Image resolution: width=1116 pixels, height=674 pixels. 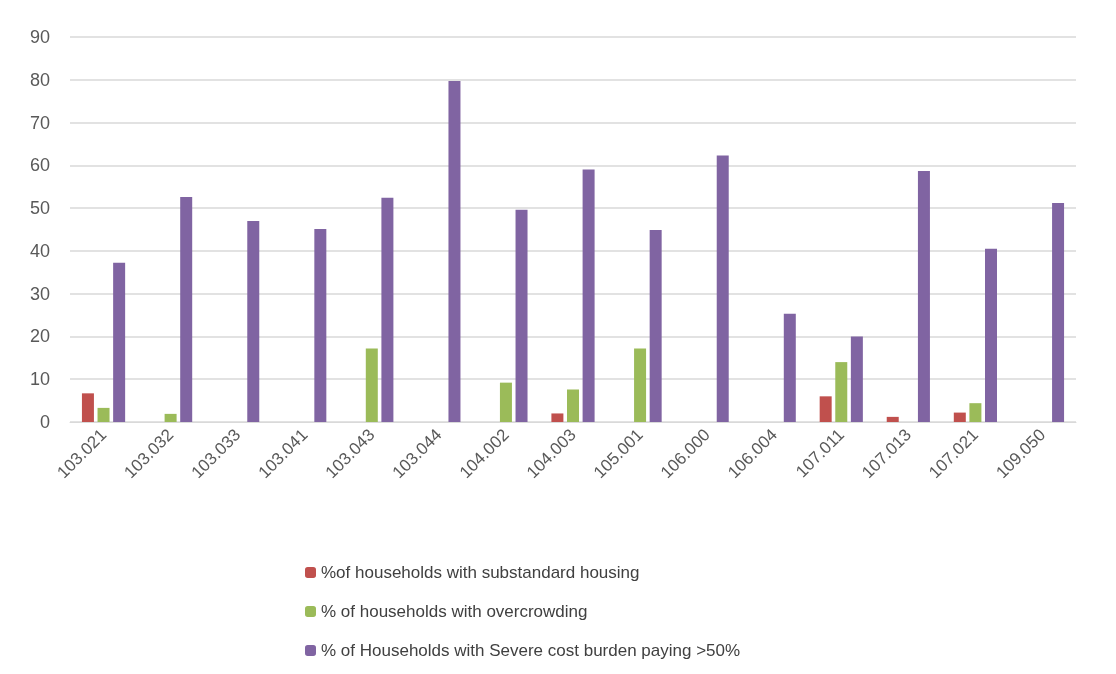 What do you see at coordinates (39, 208) in the screenshot?
I see `y-tick-label: 50` at bounding box center [39, 208].